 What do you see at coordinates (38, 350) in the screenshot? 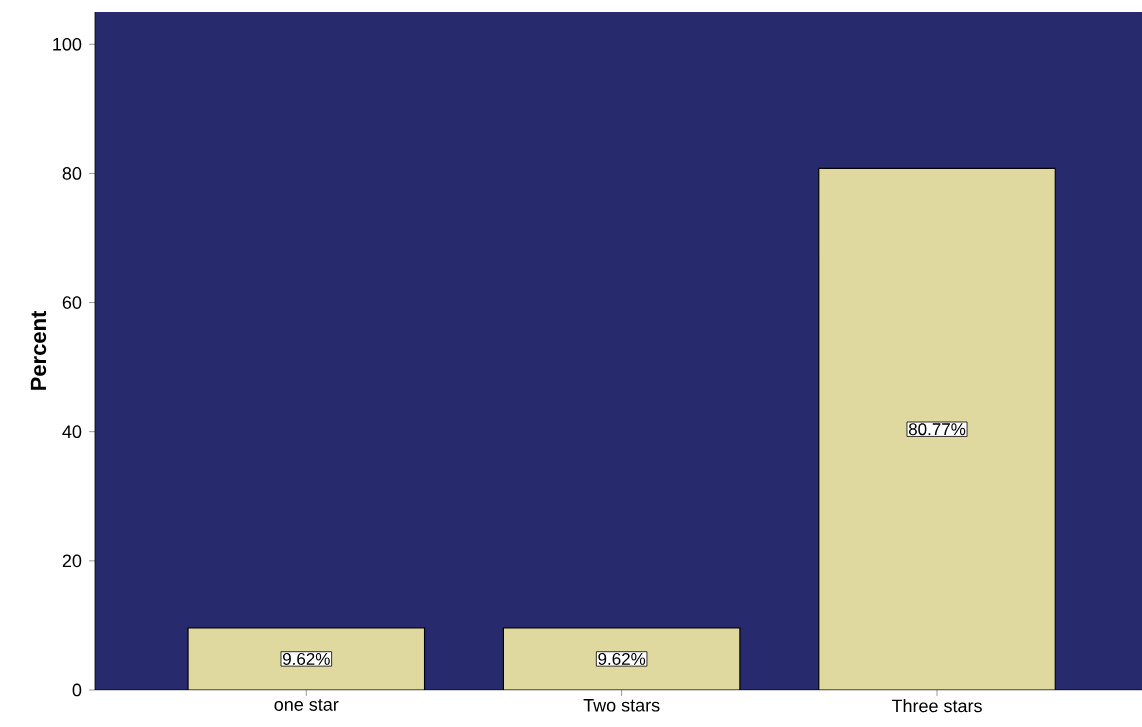
I see `y-axis-title: Percent` at bounding box center [38, 350].